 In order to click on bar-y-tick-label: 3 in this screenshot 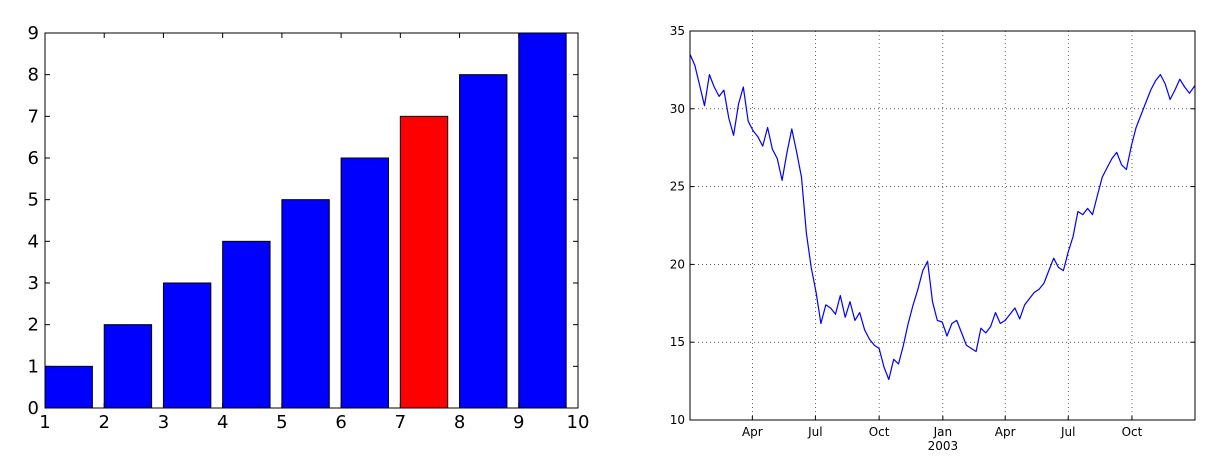, I will do `click(33, 283)`.